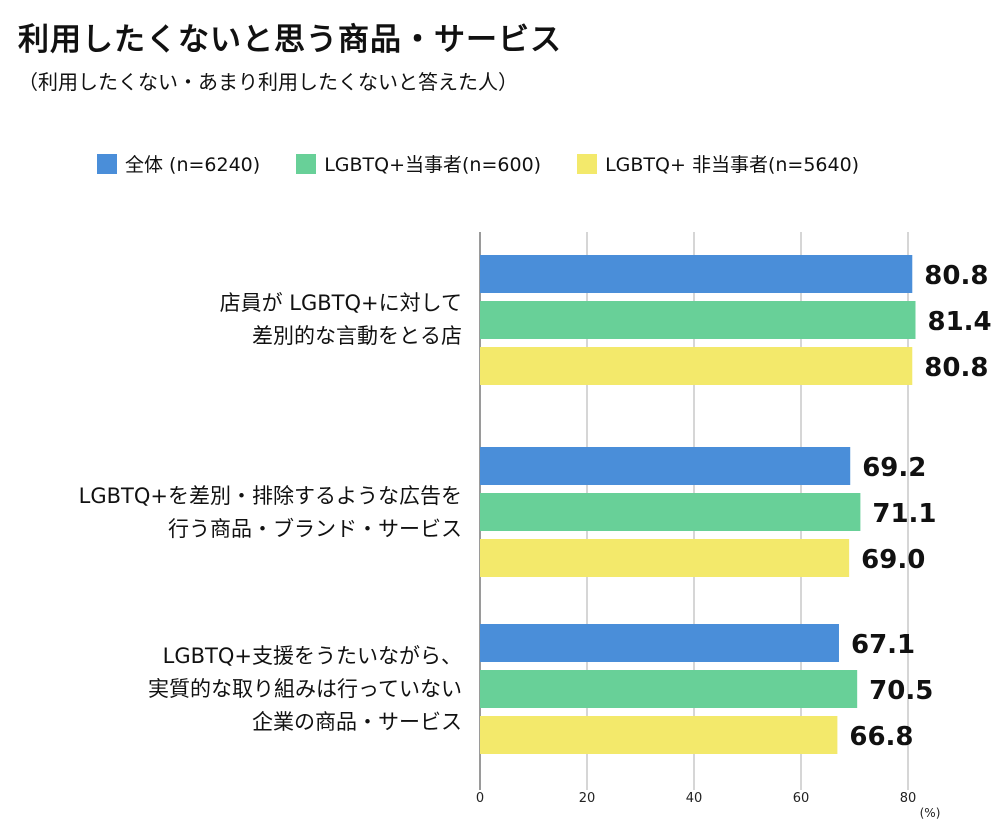 The width and height of the screenshot is (1000, 833). Describe the element at coordinates (290, 40) in the screenshot. I see `chart-title: 利用したくないと思う商品・サービス` at that location.